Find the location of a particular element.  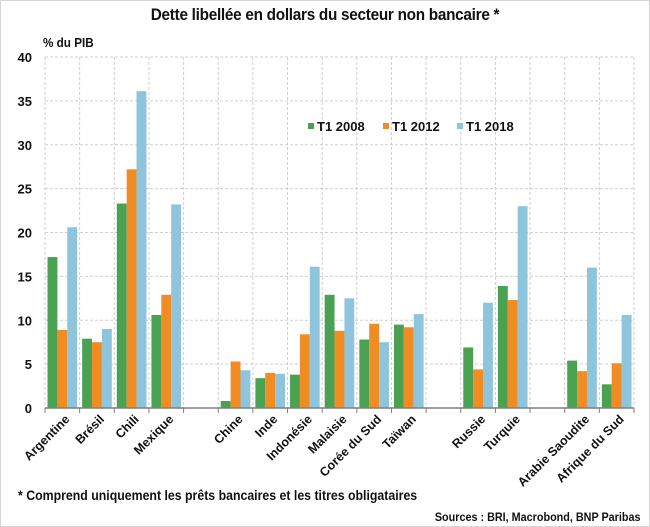

y-tick-label: 30 is located at coordinates (25, 145).